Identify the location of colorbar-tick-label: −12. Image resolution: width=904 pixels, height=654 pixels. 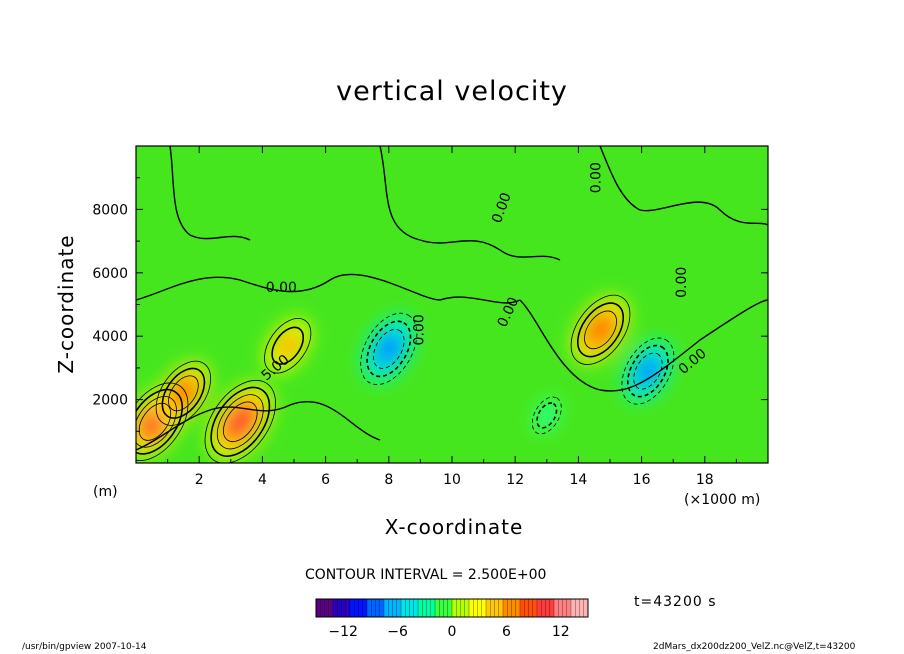
(343, 632).